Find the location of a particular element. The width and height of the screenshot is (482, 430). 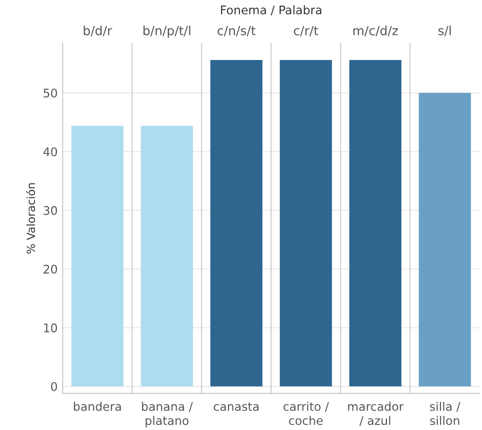

text: m/c/d/z is located at coordinates (375, 31).